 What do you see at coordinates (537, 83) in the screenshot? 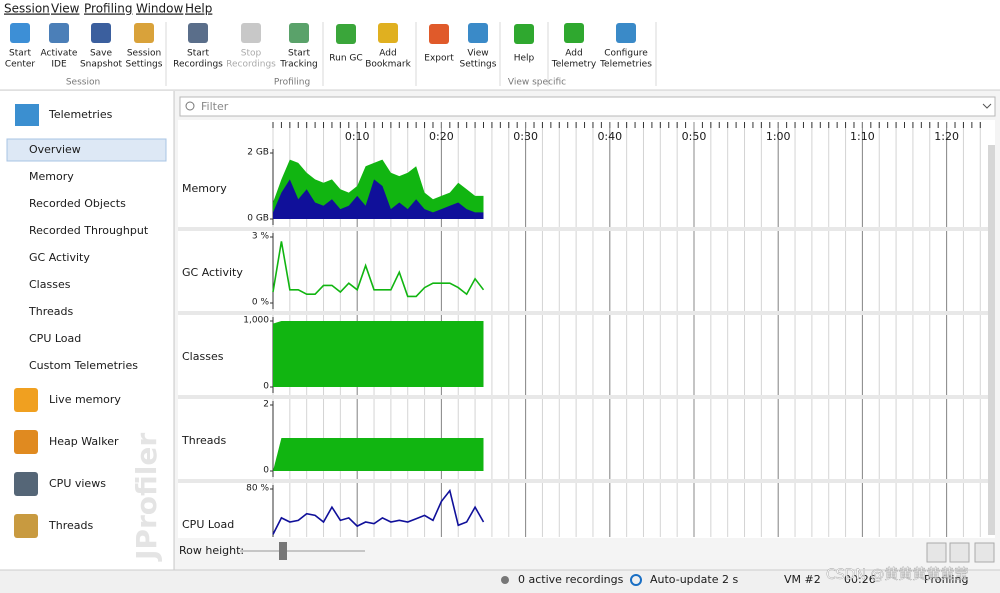
I see `toolbar-group-label: View specific` at bounding box center [537, 83].